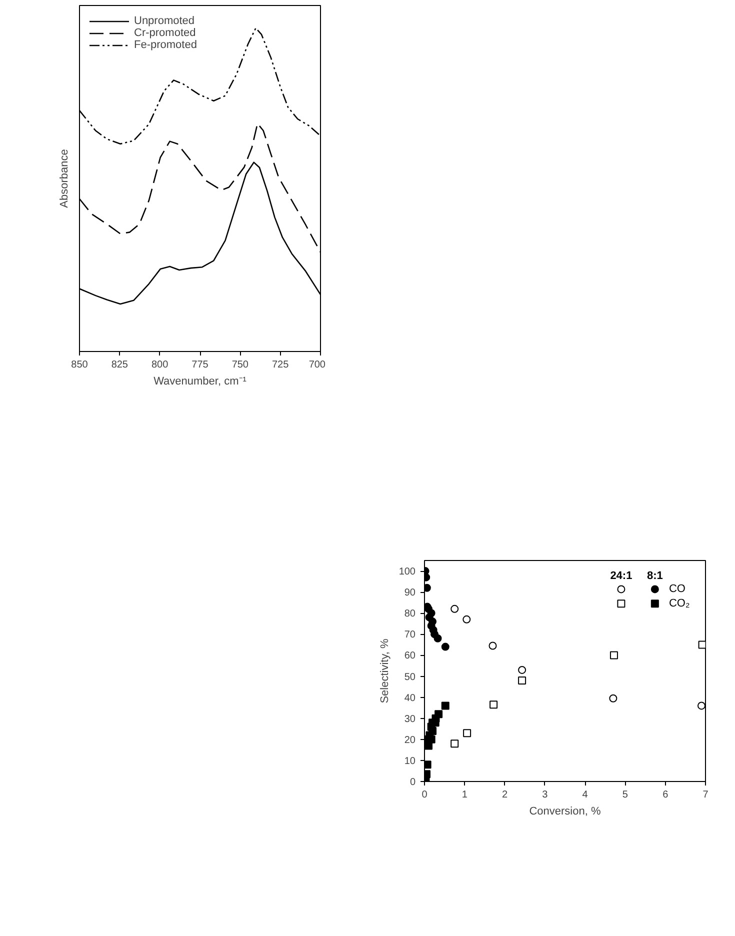 The width and height of the screenshot is (735, 936). What do you see at coordinates (410, 761) in the screenshot?
I see `y-tick-label: 10` at bounding box center [410, 761].